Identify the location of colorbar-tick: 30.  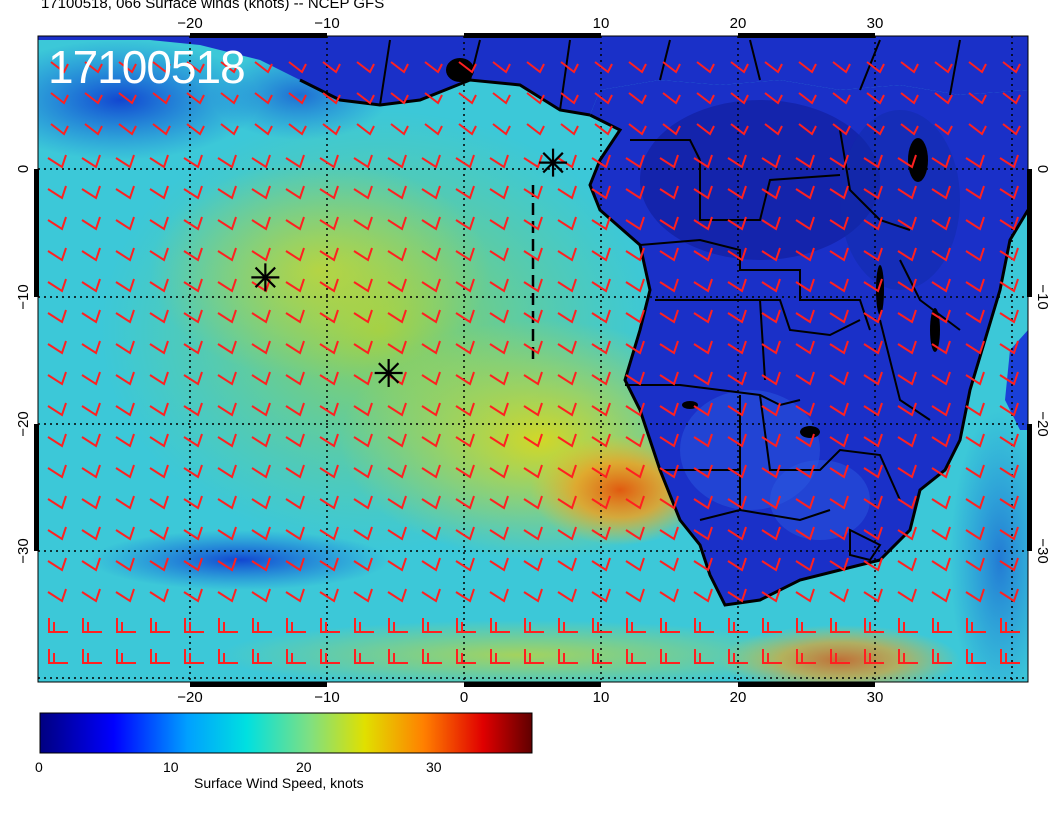
(434, 767).